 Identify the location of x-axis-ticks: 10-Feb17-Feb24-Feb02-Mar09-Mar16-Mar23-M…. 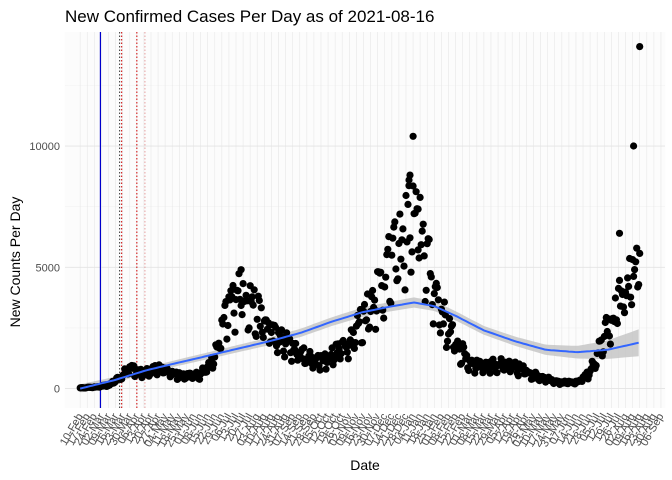
(362, 430).